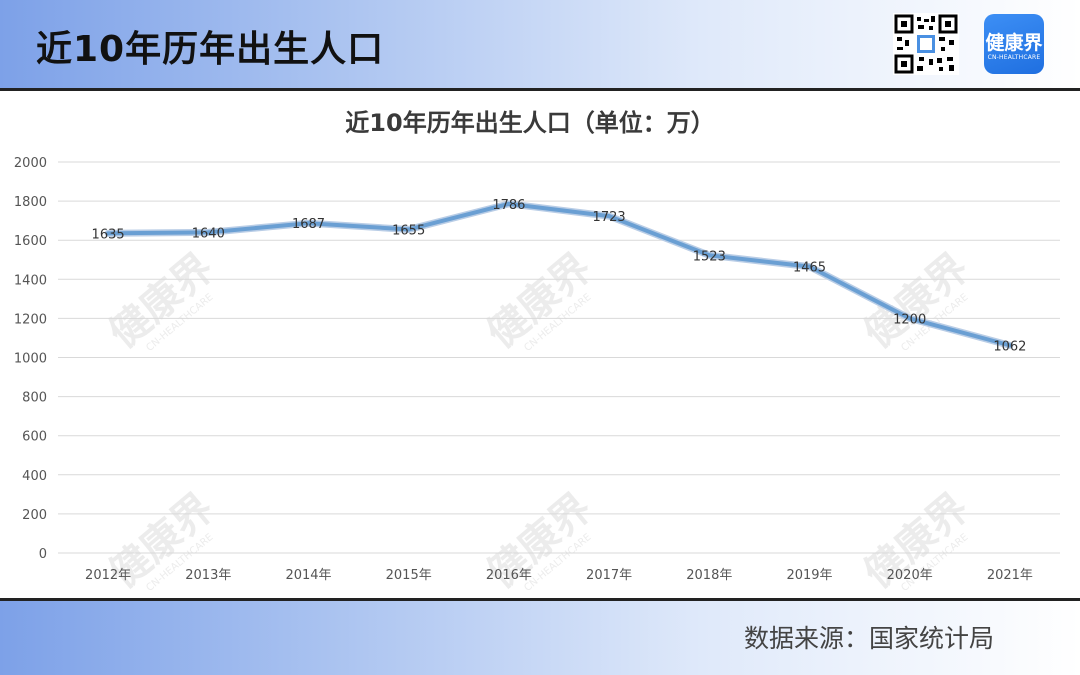 This screenshot has width=1080, height=675. I want to click on x-tick-label: 2013年, so click(208, 575).